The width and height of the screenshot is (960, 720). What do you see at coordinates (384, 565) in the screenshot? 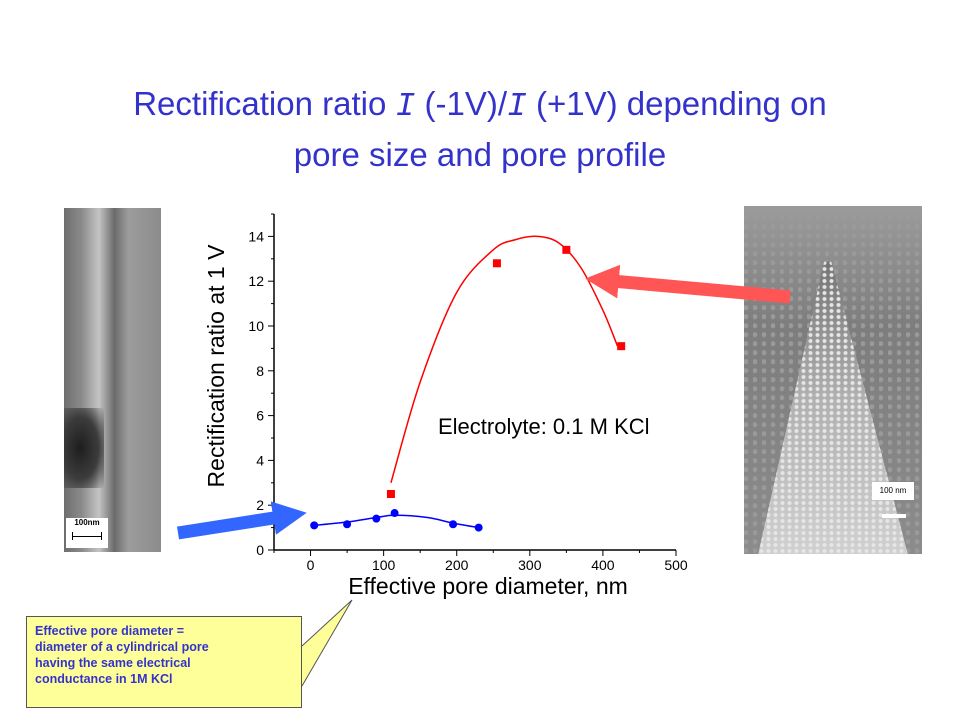
I see `x-tick-label: 100` at bounding box center [384, 565].